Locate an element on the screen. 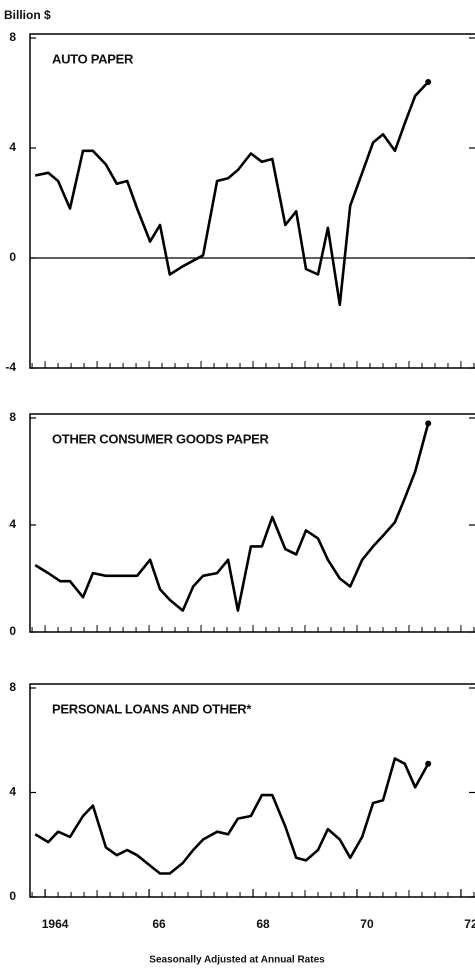 This screenshot has width=475, height=969. panel-title: PERSONAL LOANS AND OTHER* is located at coordinates (152, 708).